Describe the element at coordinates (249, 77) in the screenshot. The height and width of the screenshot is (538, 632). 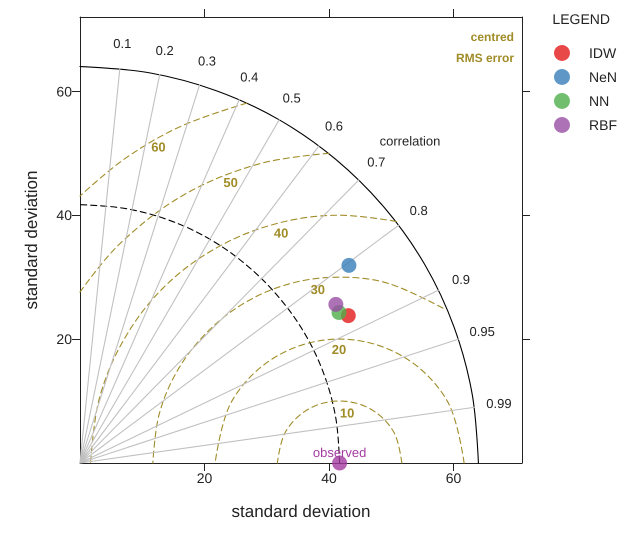
I see `annotation: 0.4` at that location.